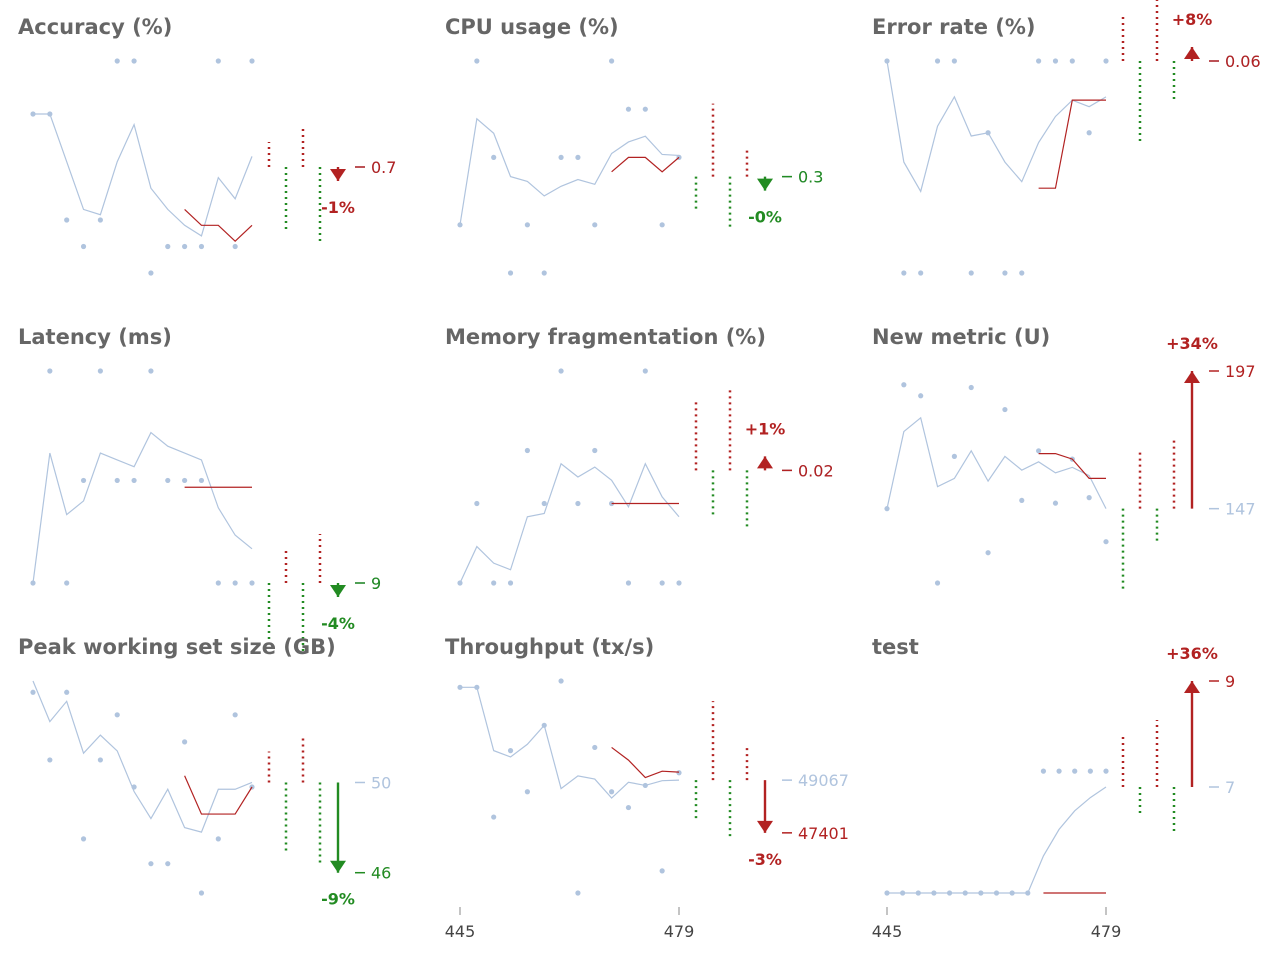  I want to click on baseline-value-label: 49067, so click(823, 780).